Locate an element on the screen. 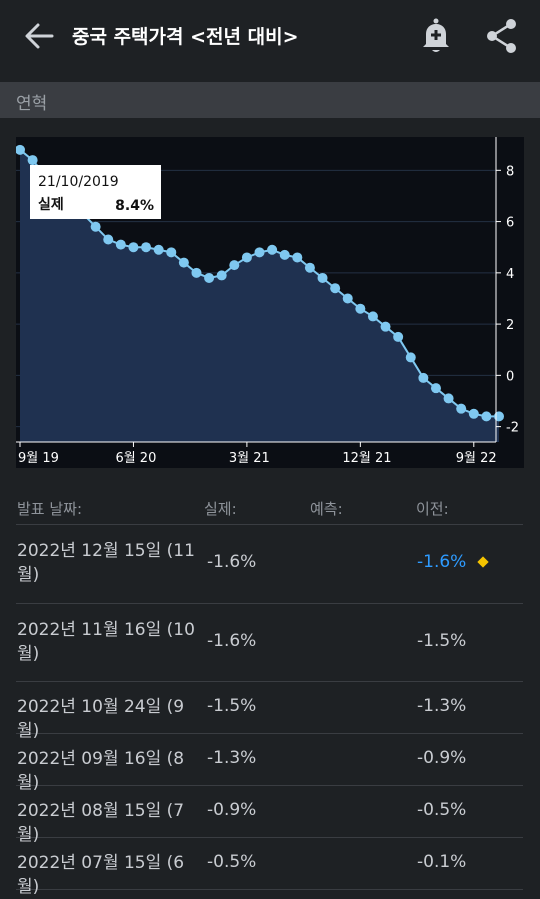 This screenshot has width=540, height=899. row-previous: -1.5% is located at coordinates (442, 641).